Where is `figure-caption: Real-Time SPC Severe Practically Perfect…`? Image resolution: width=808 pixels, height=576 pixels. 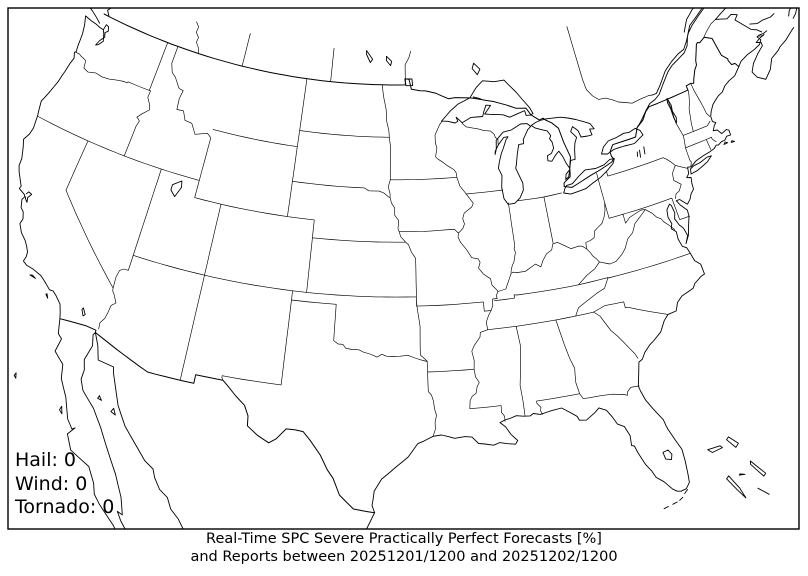
figure-caption: Real-Time SPC Severe Practically Perfect… is located at coordinates (404, 548).